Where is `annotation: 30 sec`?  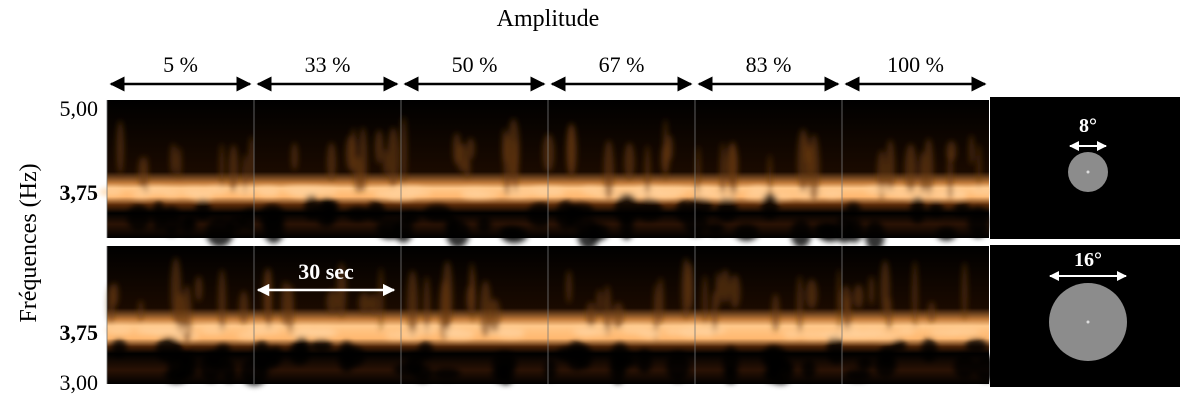
annotation: 30 sec is located at coordinates (326, 271).